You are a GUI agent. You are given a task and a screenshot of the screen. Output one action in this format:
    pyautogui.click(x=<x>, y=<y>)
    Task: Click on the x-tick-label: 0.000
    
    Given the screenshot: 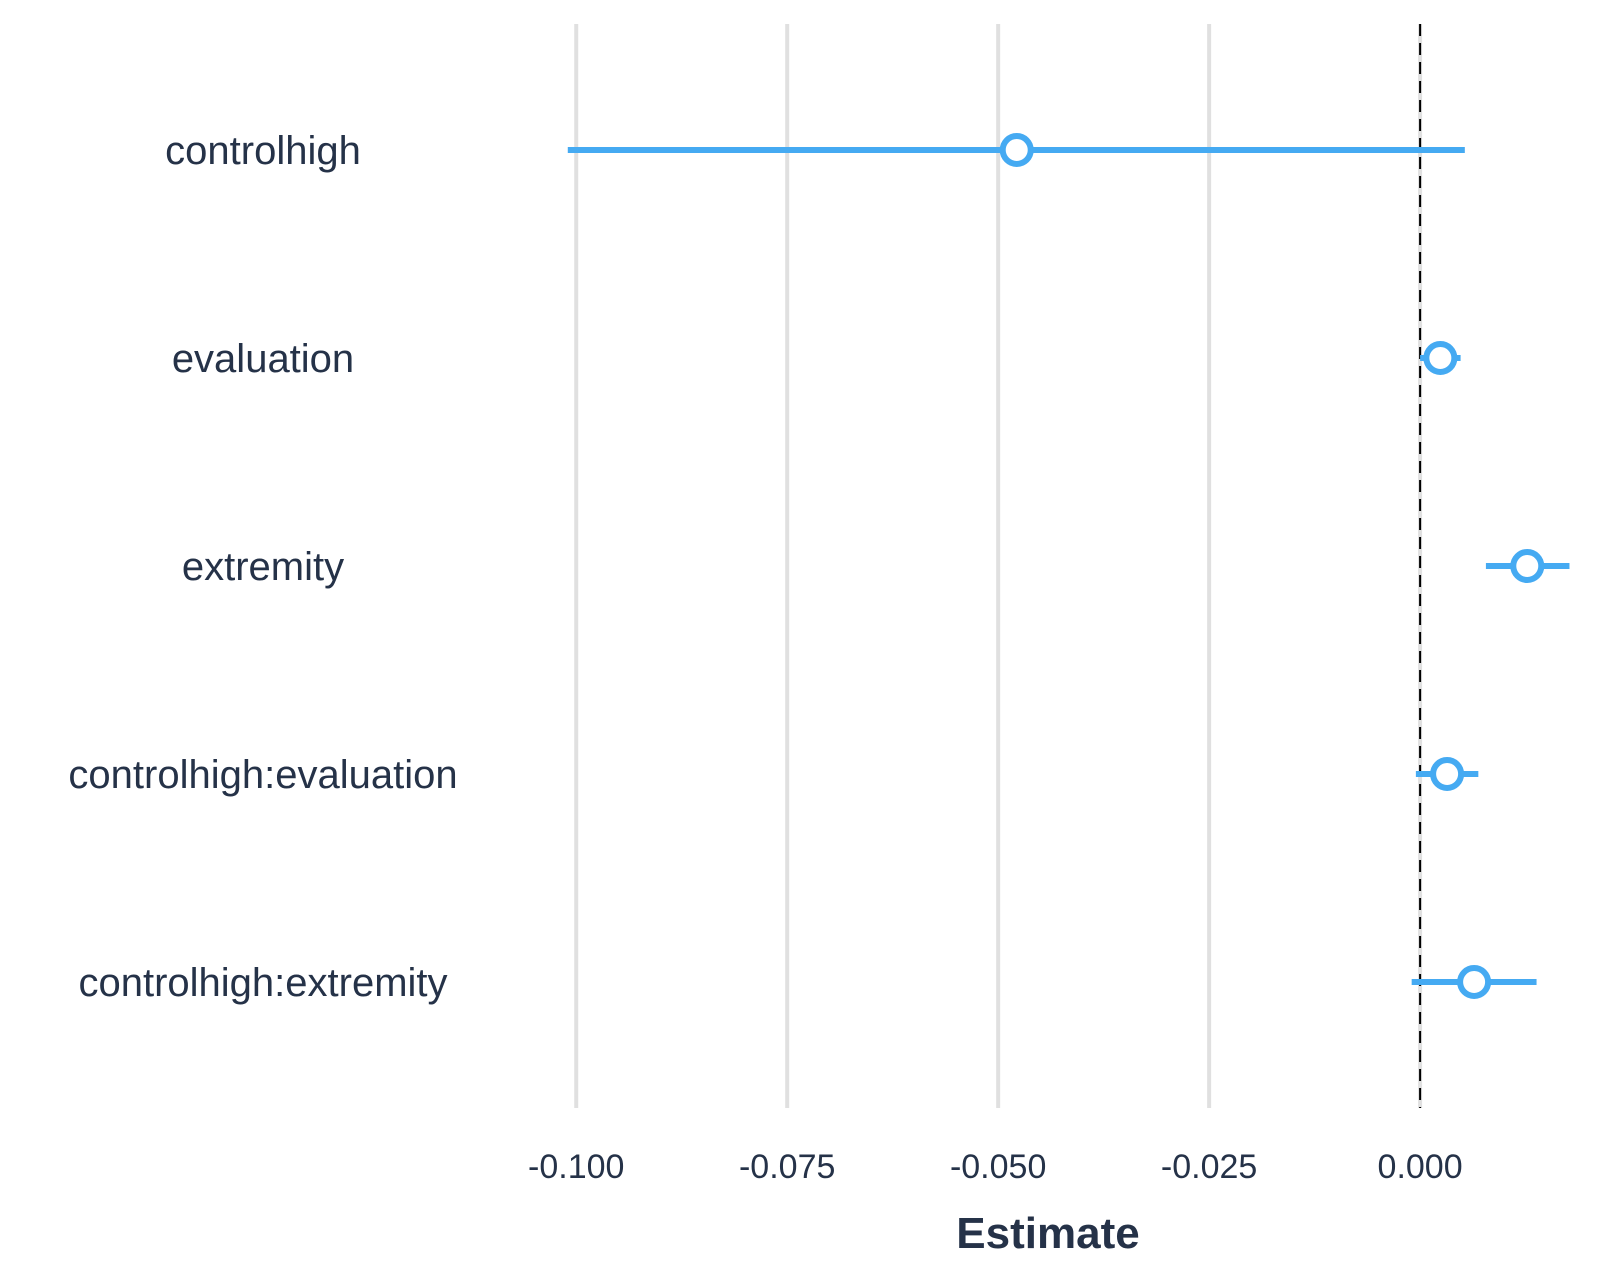 What is the action you would take?
    pyautogui.click(x=1420, y=1167)
    